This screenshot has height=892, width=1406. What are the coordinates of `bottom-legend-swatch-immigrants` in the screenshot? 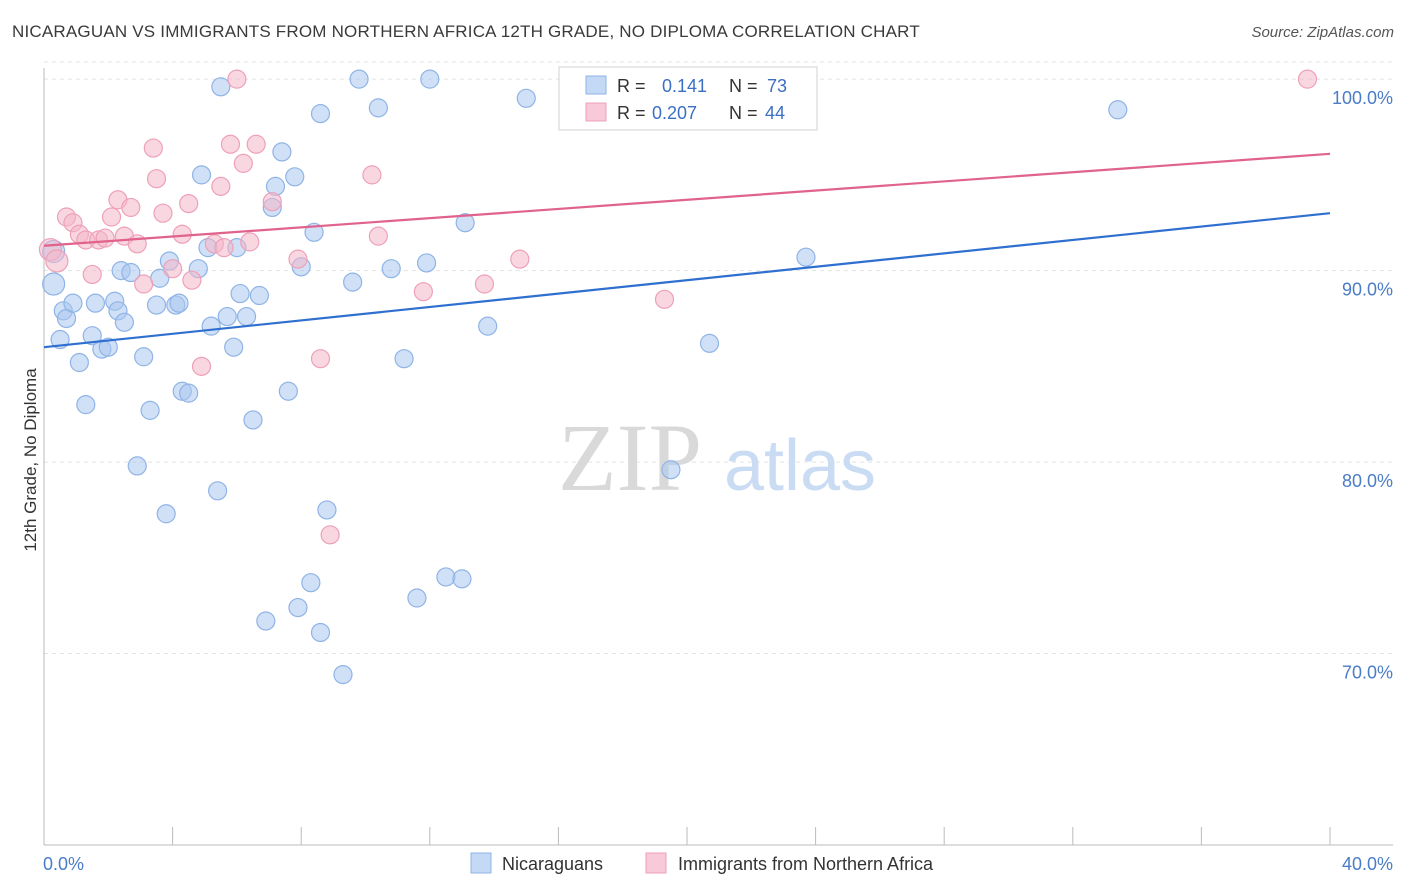 It's located at (656, 863).